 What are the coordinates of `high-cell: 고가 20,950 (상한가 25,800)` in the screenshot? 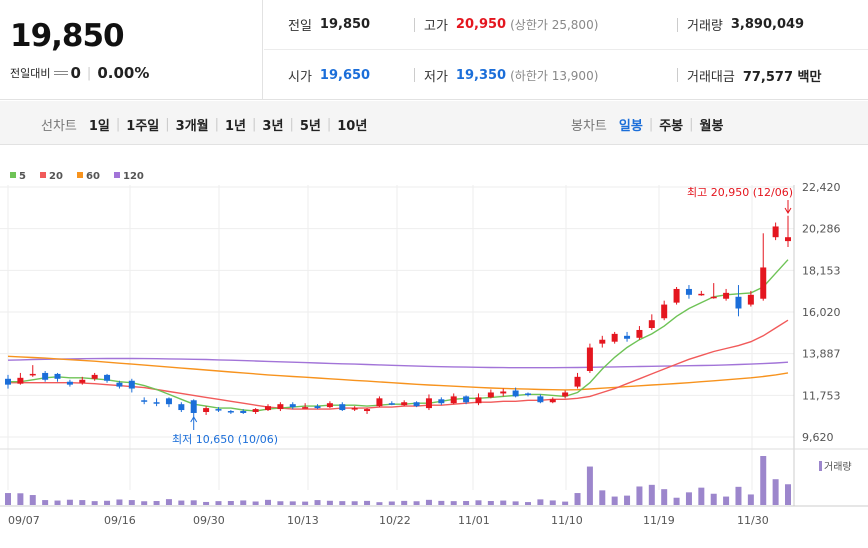 It's located at (506, 25).